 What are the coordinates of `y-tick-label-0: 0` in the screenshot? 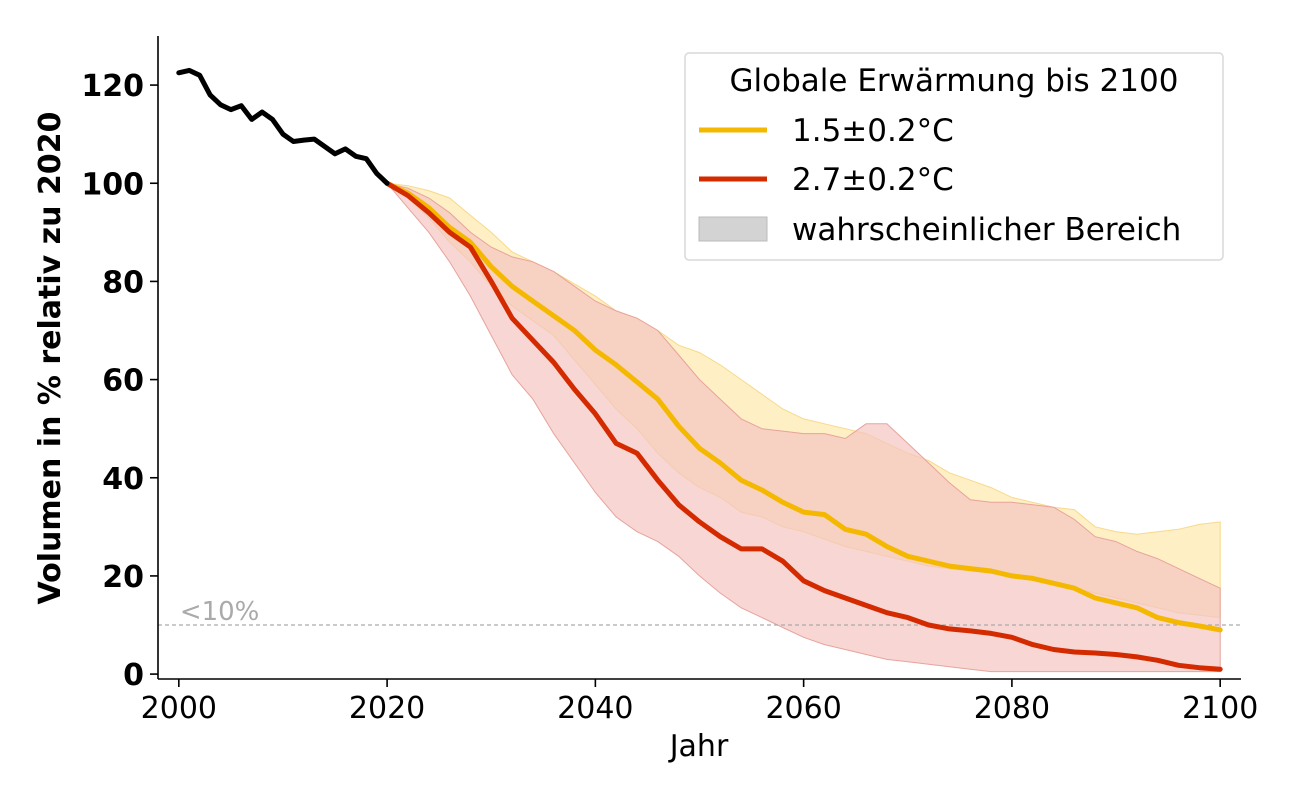 It's located at (133, 675).